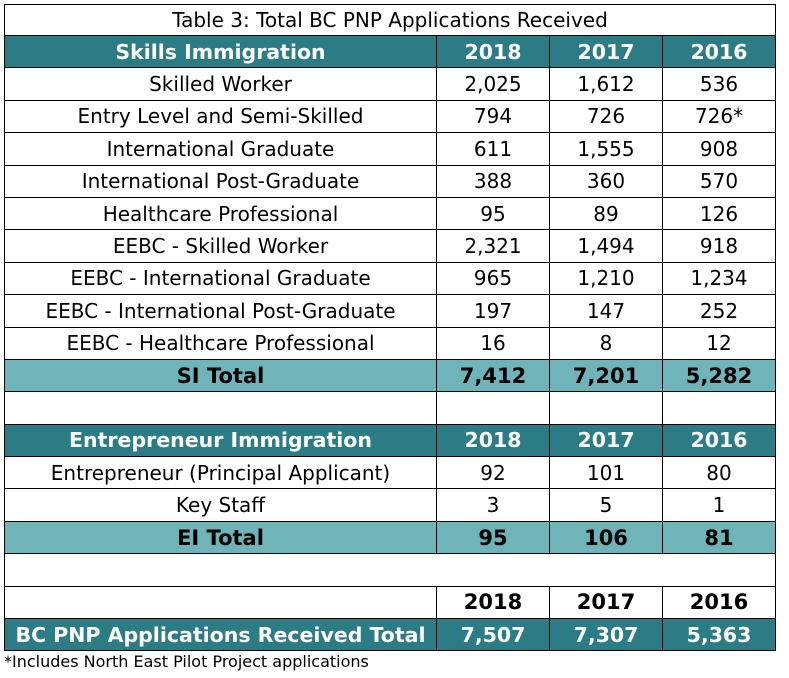  I want to click on table-row: EEBC - Skilled Worker 2,321 1,494 918, so click(390, 246).